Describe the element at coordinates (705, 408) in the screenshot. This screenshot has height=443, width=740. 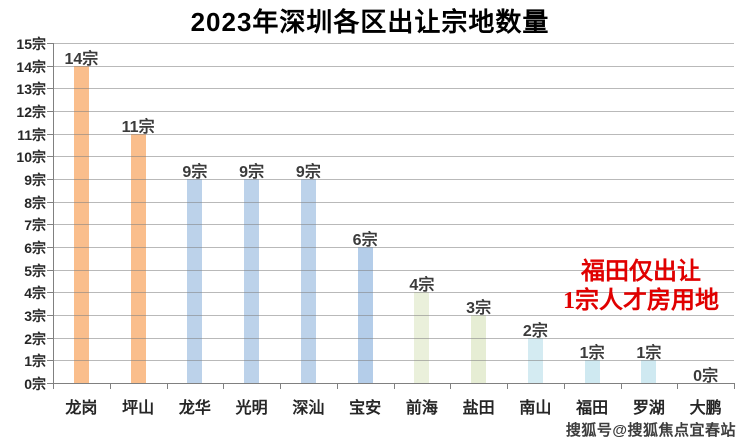
I see `category-label-大鹏: 大鹏` at that location.